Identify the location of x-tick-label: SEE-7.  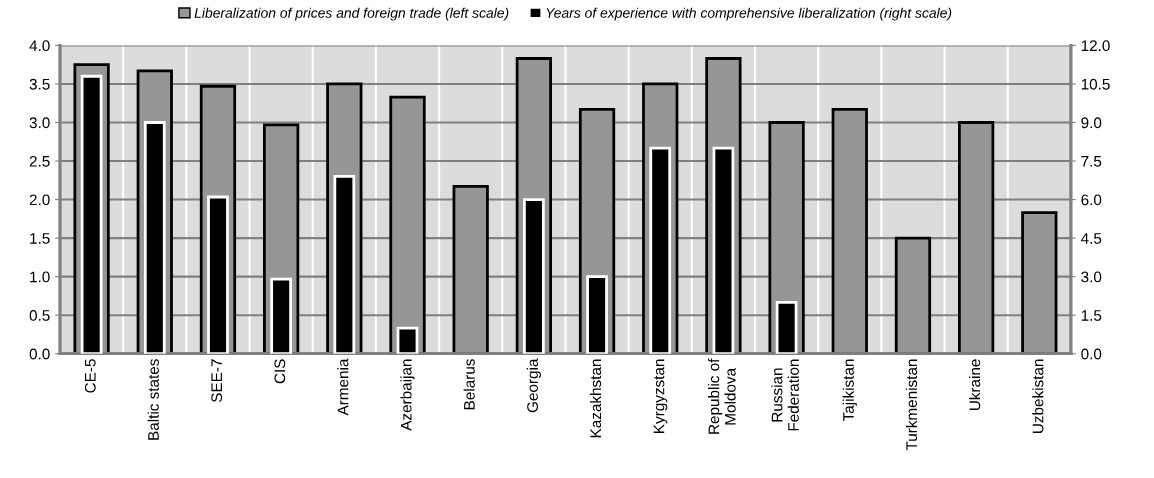
(217, 381).